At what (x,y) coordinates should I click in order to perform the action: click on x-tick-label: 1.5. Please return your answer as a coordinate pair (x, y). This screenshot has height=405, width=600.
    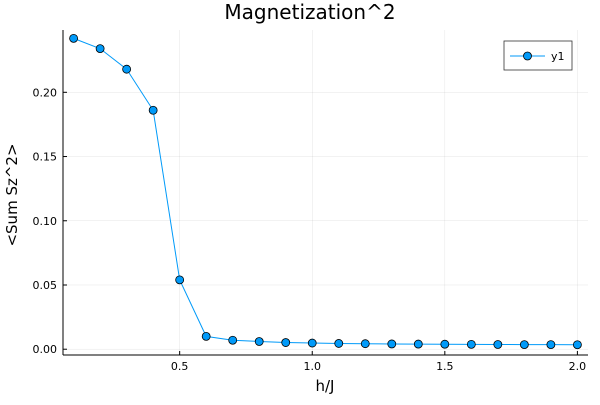
    Looking at the image, I should click on (445, 366).